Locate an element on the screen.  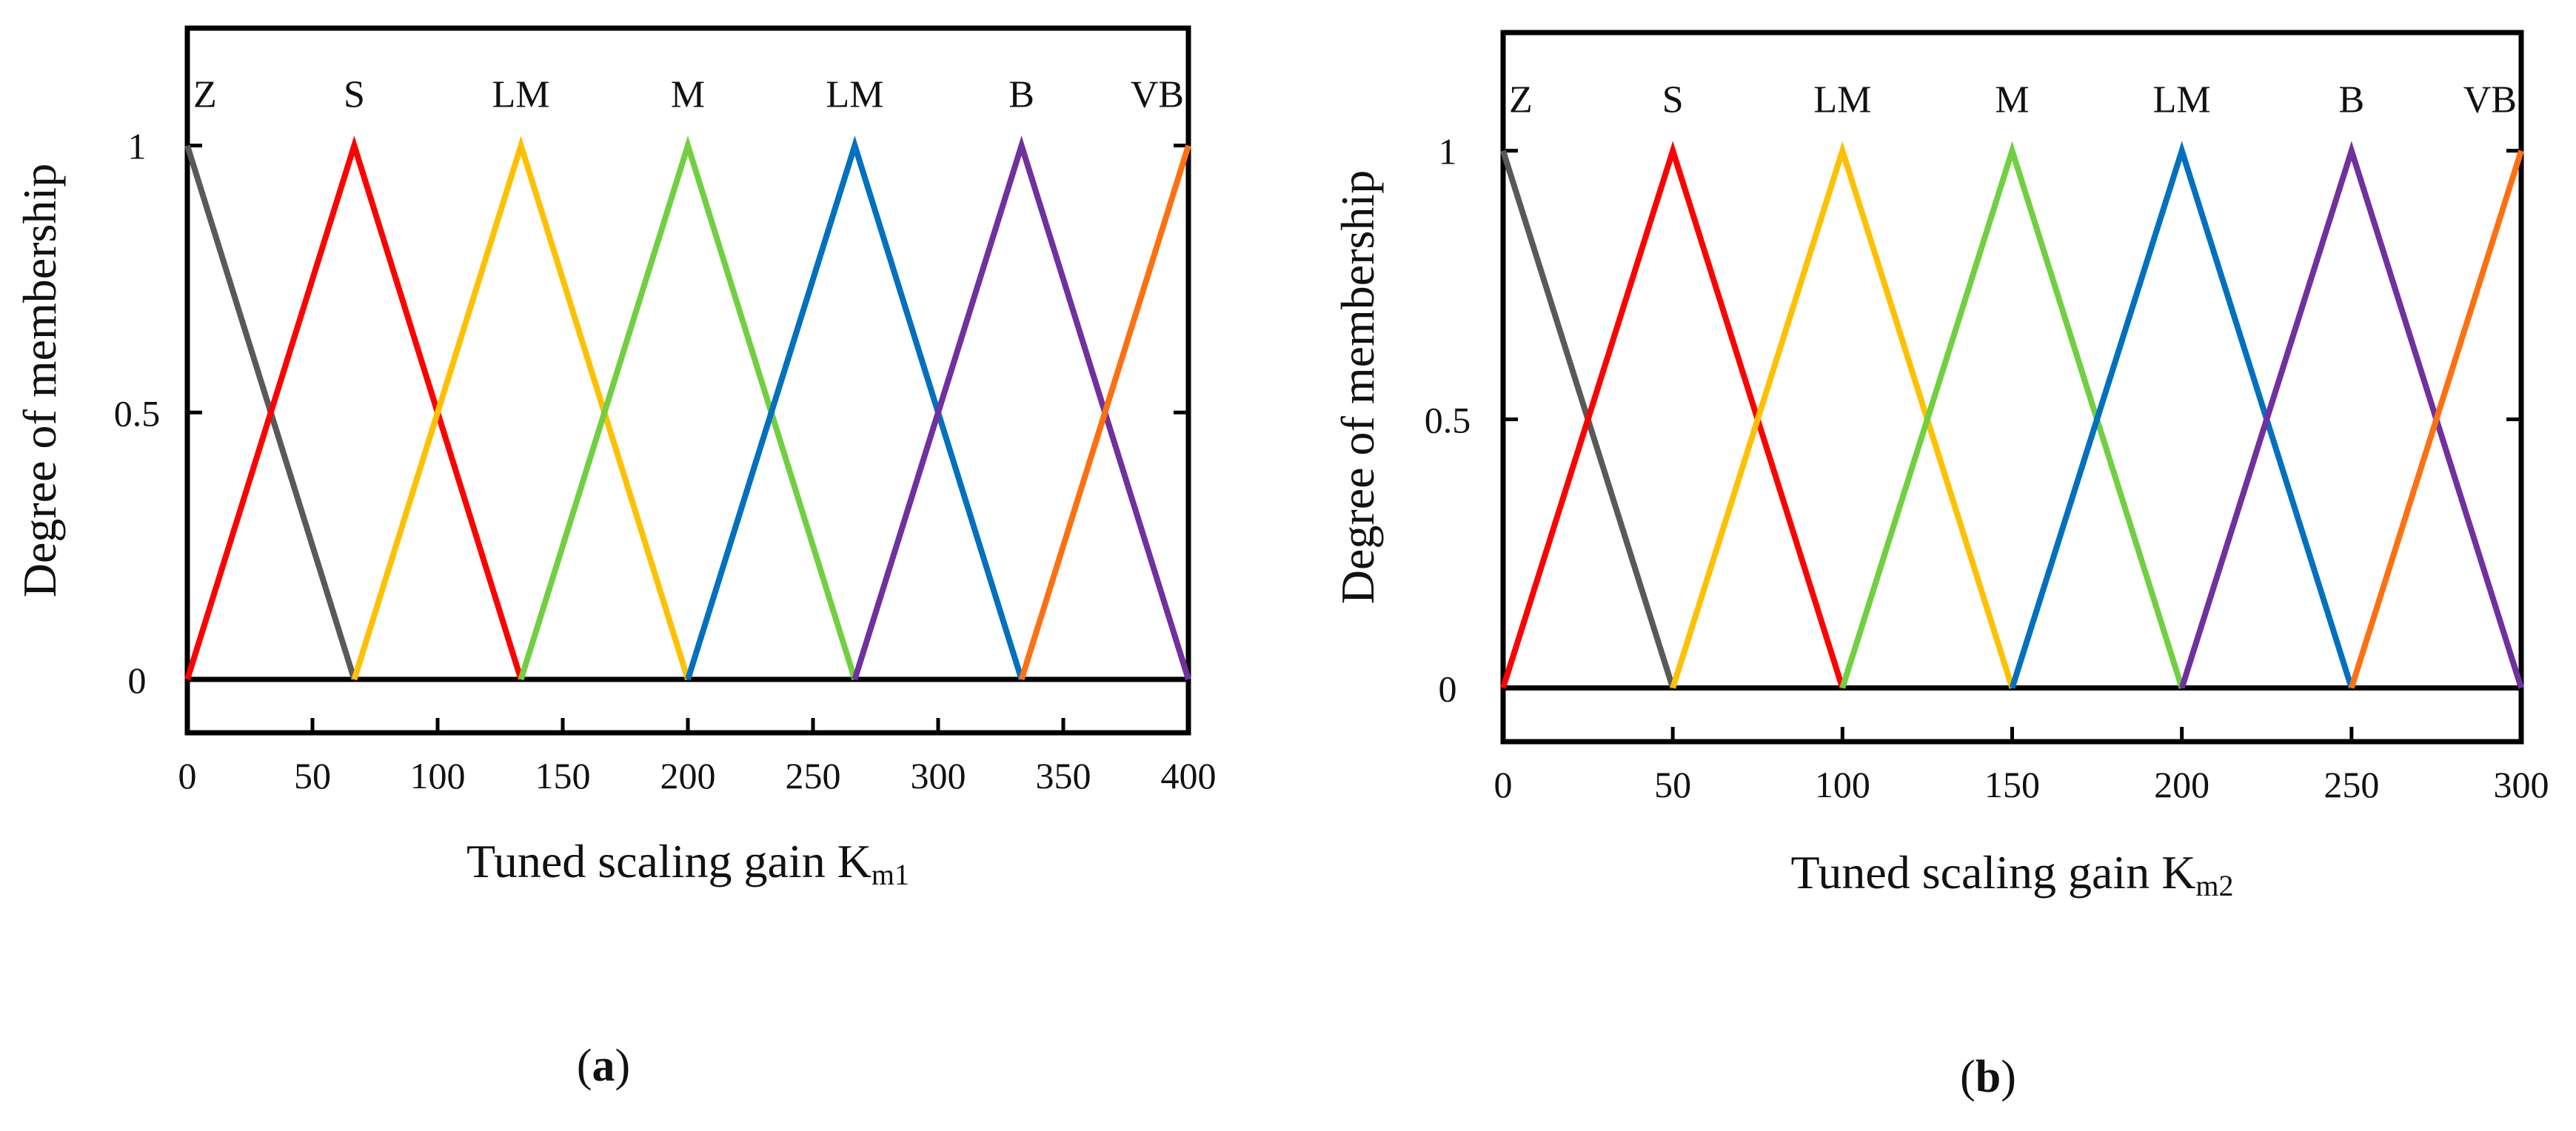
x-axis-title-subscript: m2 is located at coordinates (2214, 885).